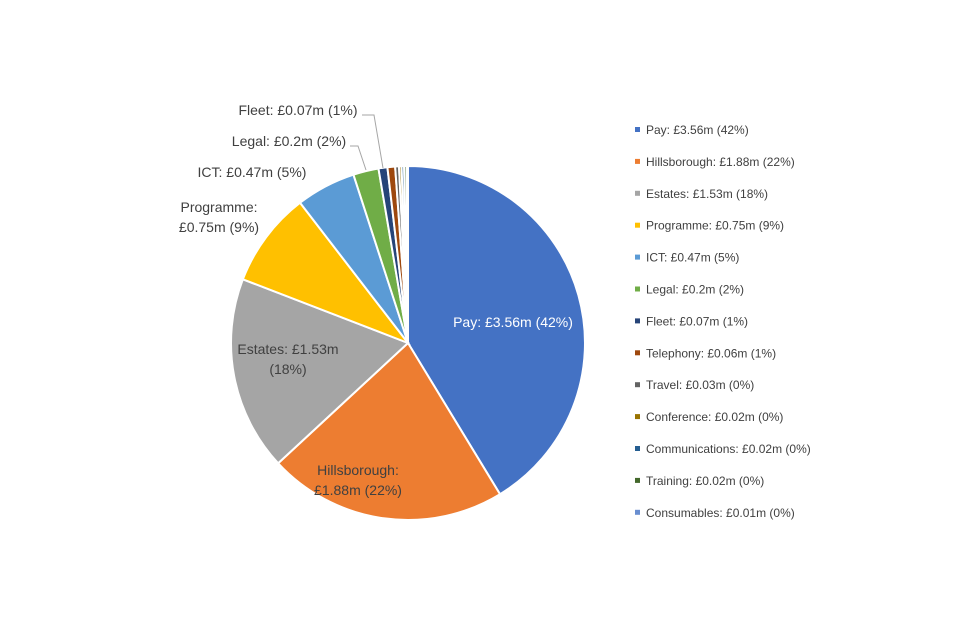 This screenshot has width=960, height=640. What do you see at coordinates (513, 322) in the screenshot?
I see `data-label-pay: Pay: £3.56m (42%)` at bounding box center [513, 322].